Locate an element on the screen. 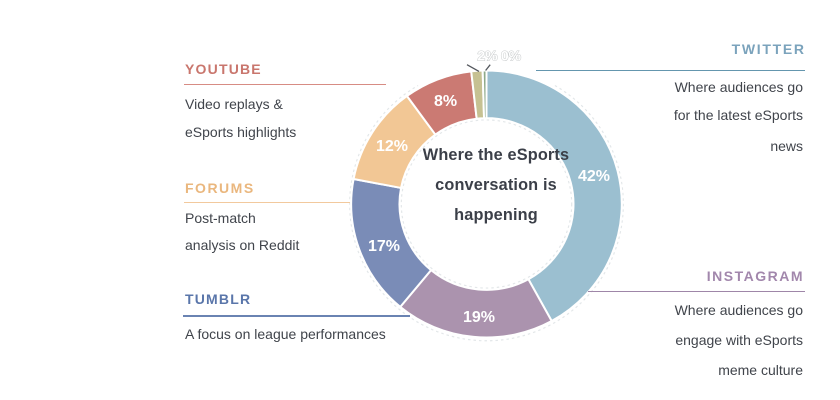 This screenshot has height=400, width=840. svg-text: 0% is located at coordinates (511, 56).